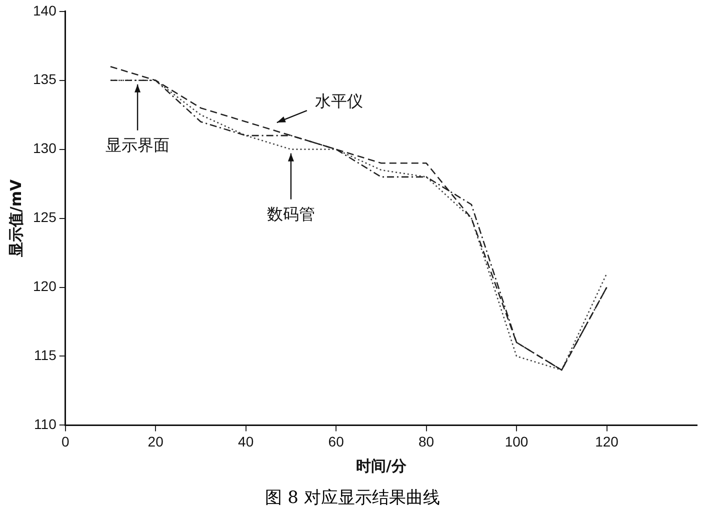 The width and height of the screenshot is (705, 523). What do you see at coordinates (338, 101) in the screenshot?
I see `annotation: 水平仪` at bounding box center [338, 101].